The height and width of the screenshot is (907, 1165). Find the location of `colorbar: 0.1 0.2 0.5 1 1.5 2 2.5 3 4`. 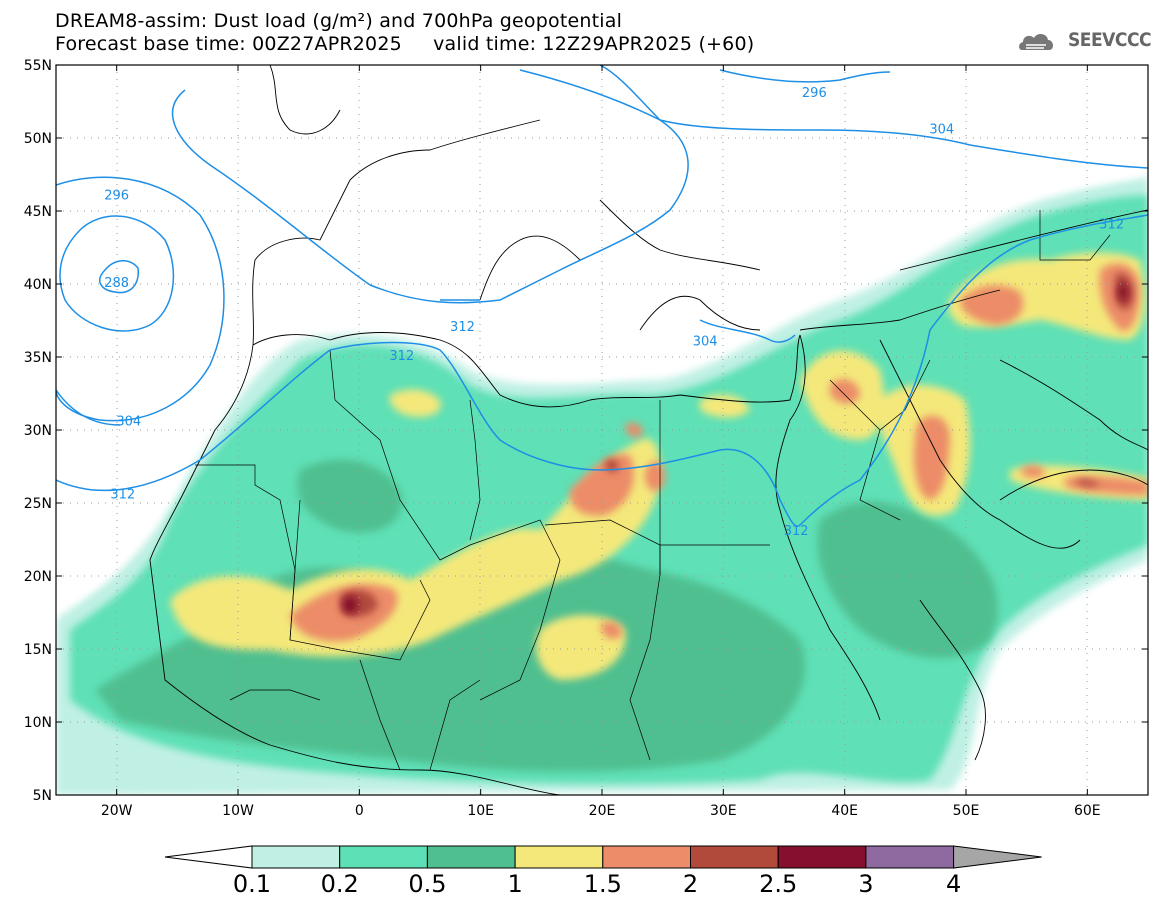

colorbar: 0.1 0.2 0.5 1 1.5 2 2.5 3 4 is located at coordinates (603, 871).